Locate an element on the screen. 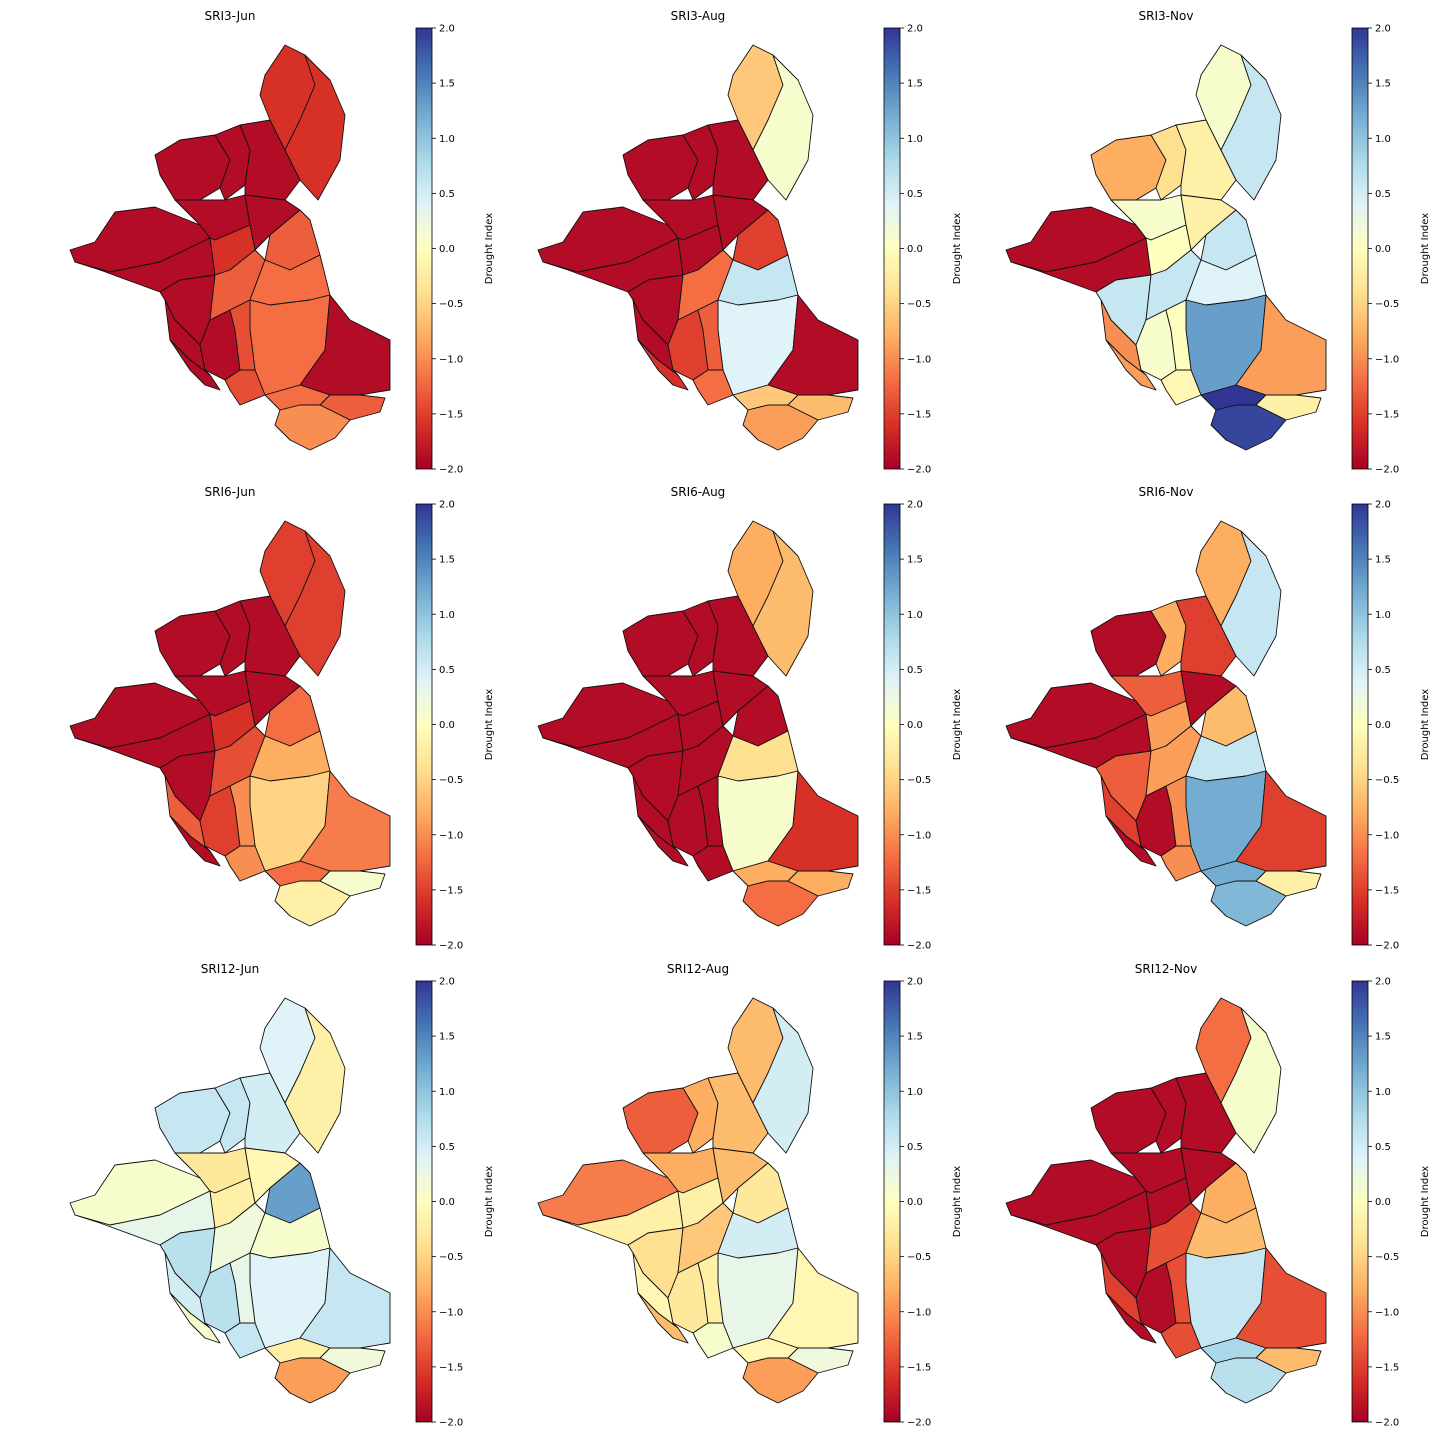 The width and height of the screenshot is (1440, 1440). panel-title: SRI6-Nov is located at coordinates (1166, 492).